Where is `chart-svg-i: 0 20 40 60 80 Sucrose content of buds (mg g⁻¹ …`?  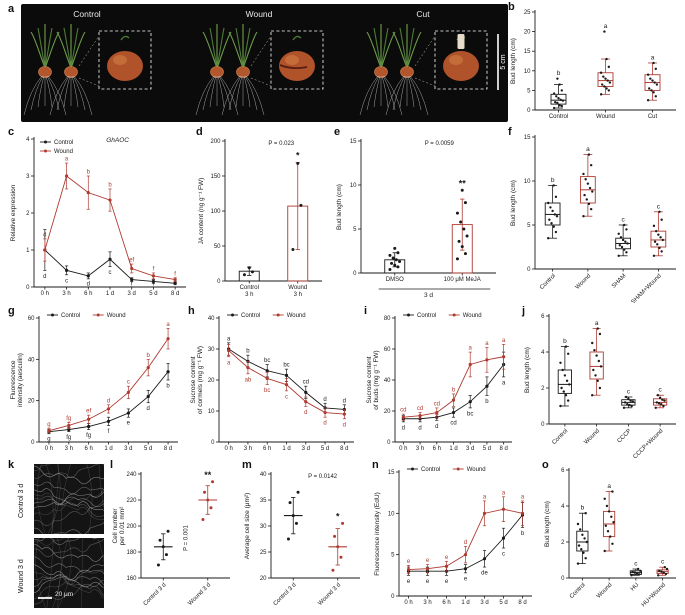
chart-svg-i: 0 20 40 60 80 Sucrose content of buds (mg g⁻¹ … is located at coordinates (439, 382).